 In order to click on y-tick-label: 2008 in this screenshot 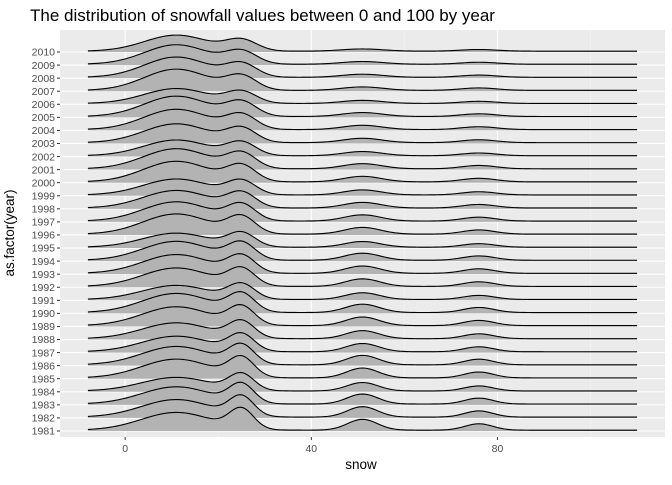, I will do `click(44, 79)`.